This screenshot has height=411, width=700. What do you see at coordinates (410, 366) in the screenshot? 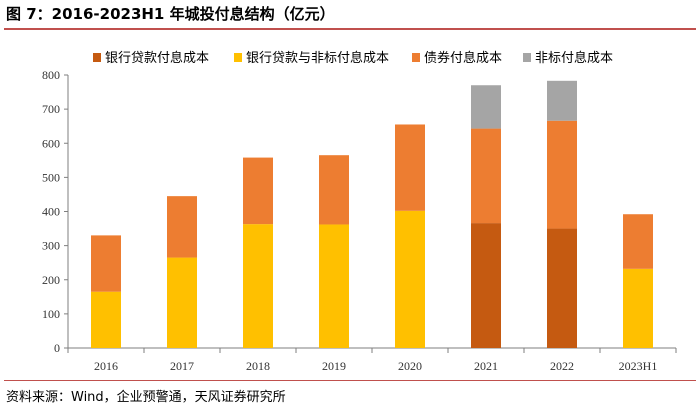
I see `x-tick-label: 2020` at bounding box center [410, 366].